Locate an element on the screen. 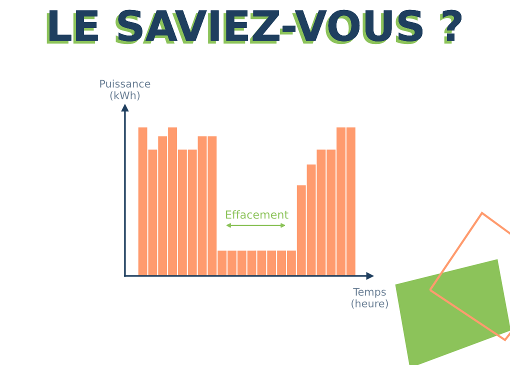 This screenshot has width=510, height=365. annotation: Effacement is located at coordinates (257, 214).